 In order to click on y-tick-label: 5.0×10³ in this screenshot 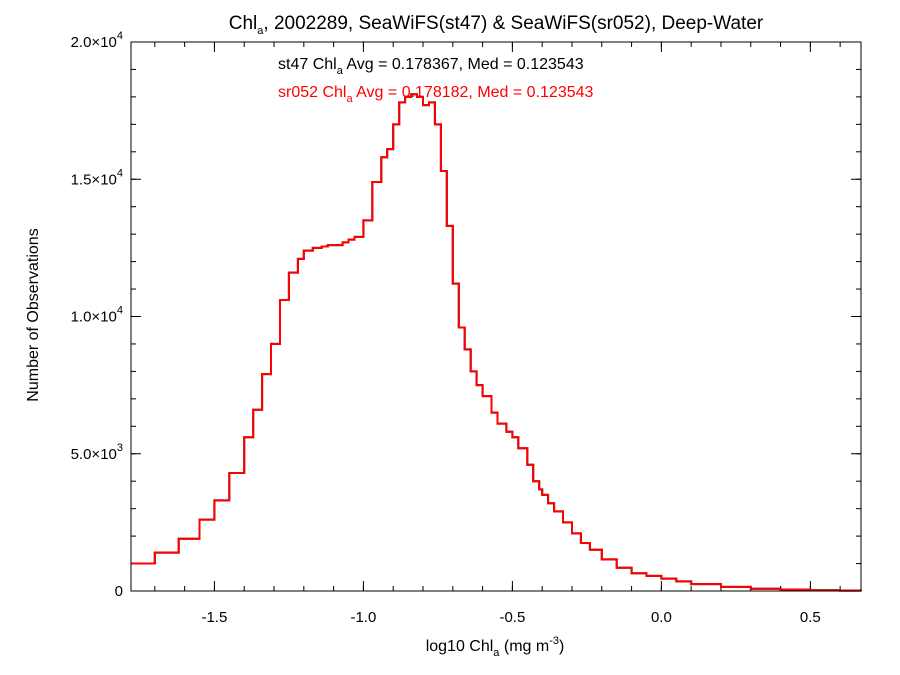, I will do `click(97, 452)`.